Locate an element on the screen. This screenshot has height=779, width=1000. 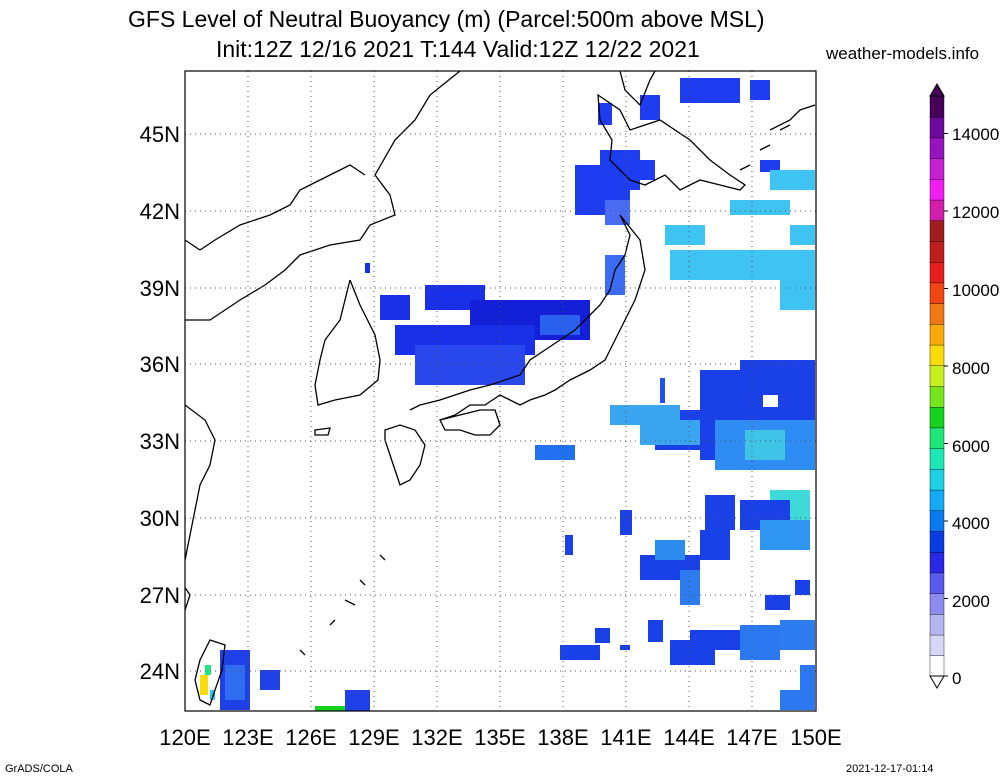
colorbar-bottom-arrow is located at coordinates (937, 682).